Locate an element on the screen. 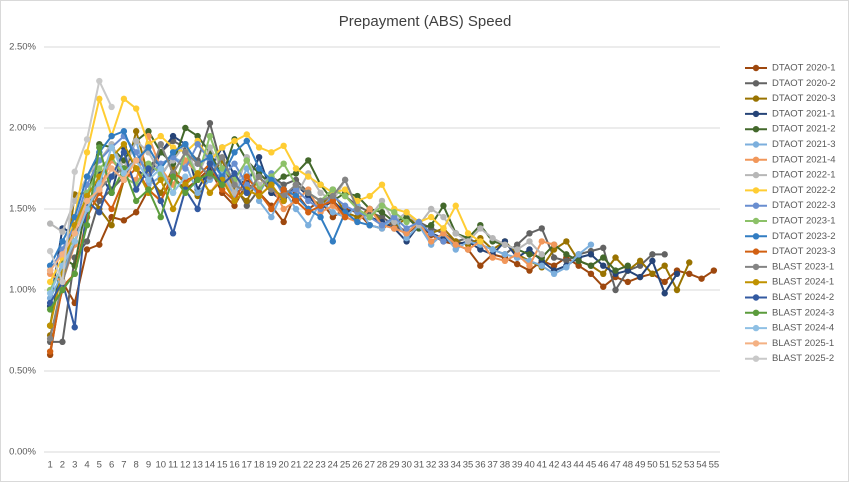 This screenshot has width=850, height=483. y-tick-label: 2.00% is located at coordinates (22, 128).